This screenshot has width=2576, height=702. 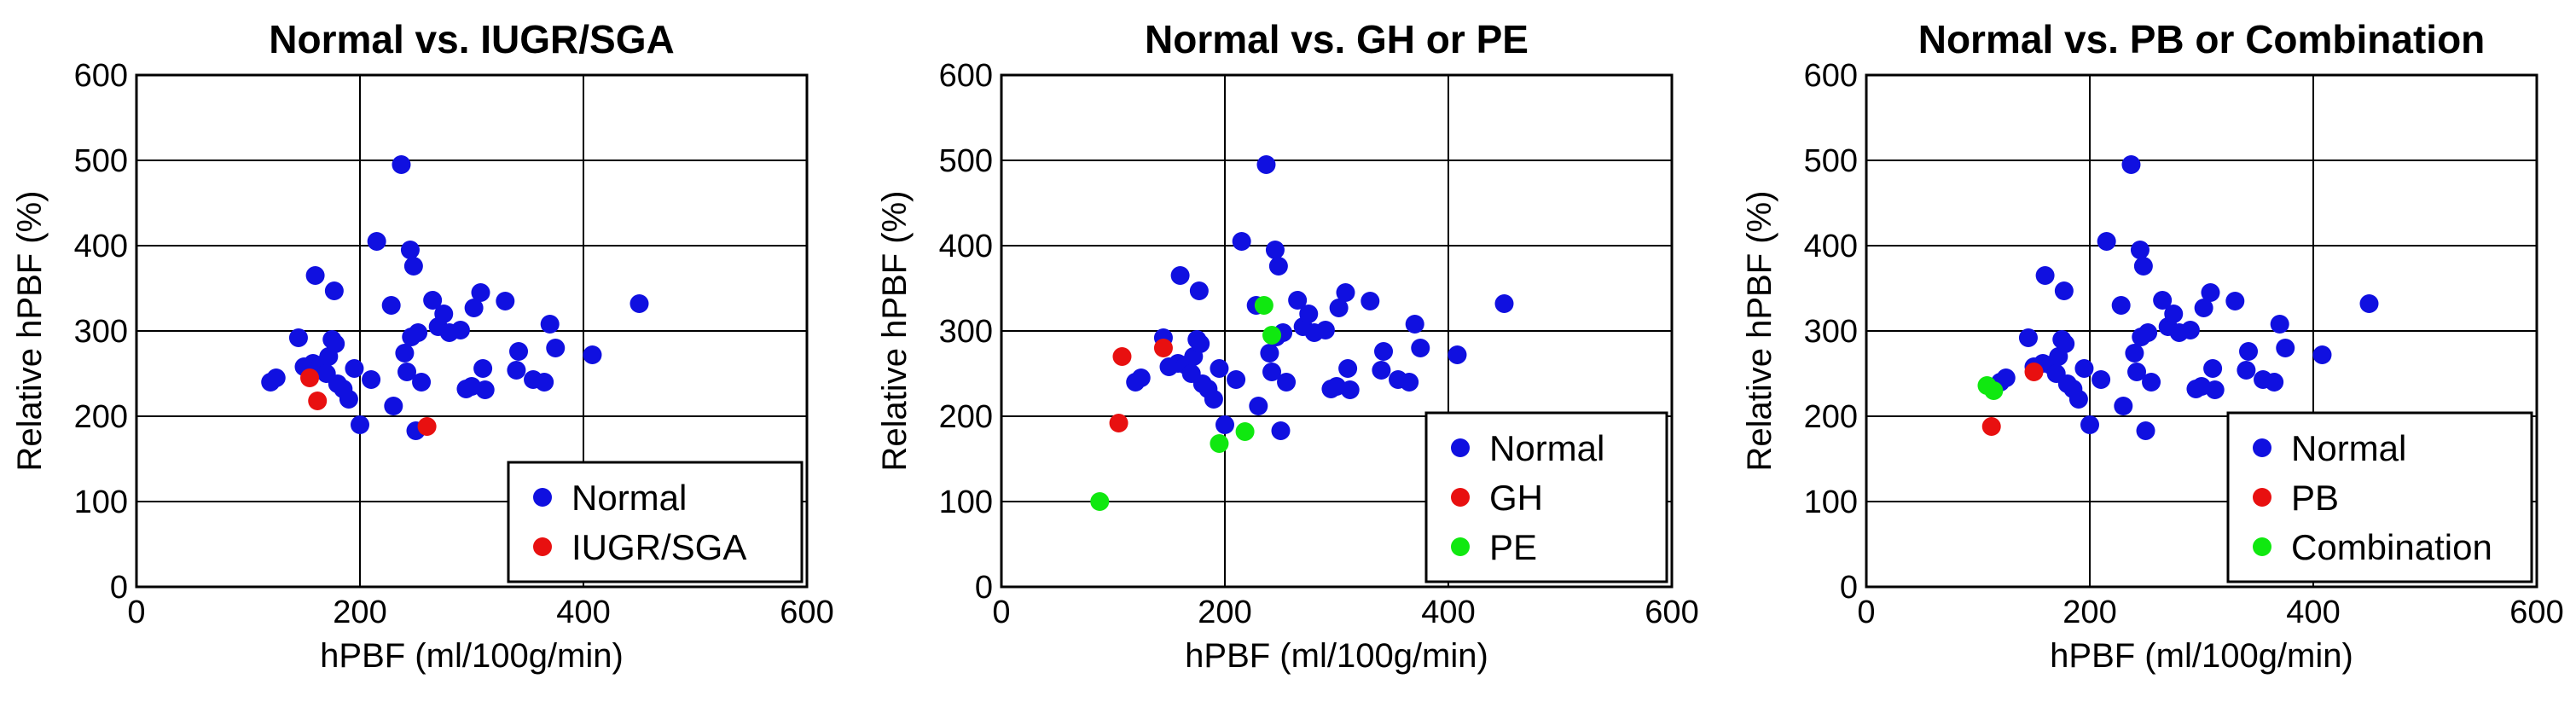 I want to click on chart-title: Normal vs. GH or PE, so click(x=1337, y=39).